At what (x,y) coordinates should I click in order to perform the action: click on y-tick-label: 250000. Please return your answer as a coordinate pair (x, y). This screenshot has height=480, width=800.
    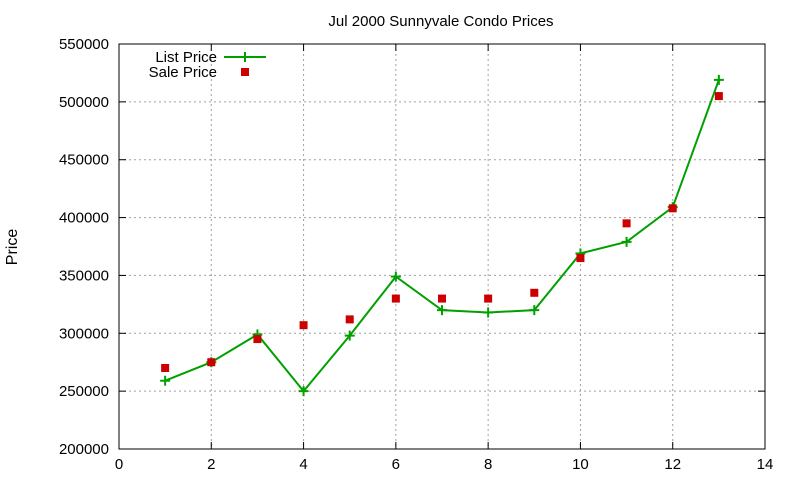
    Looking at the image, I should click on (84, 391).